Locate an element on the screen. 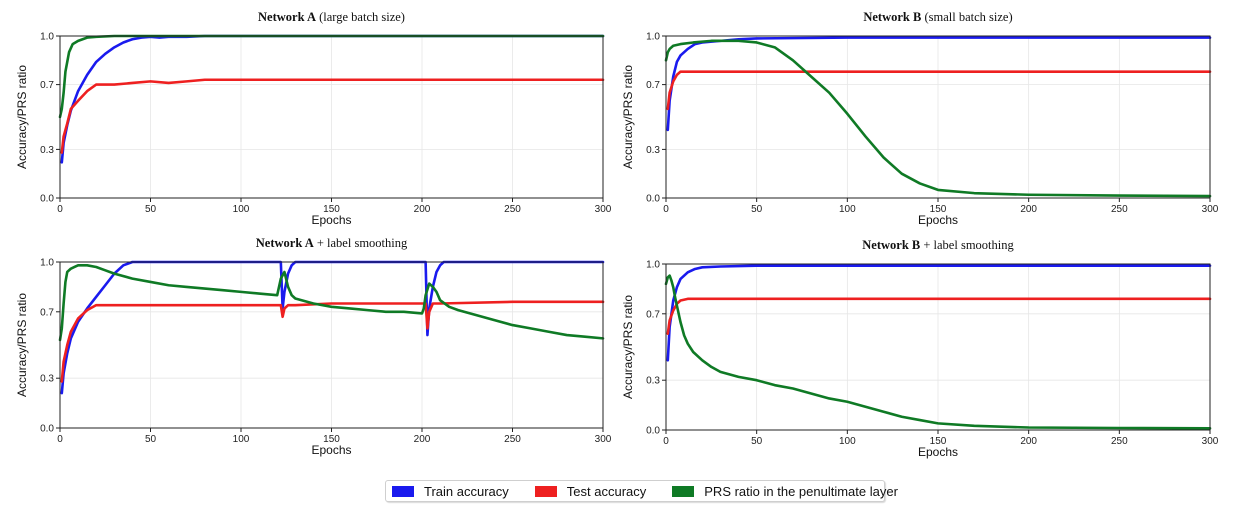  legend-label-prs: PRS ratio in the penultimate layer is located at coordinates (801, 491).